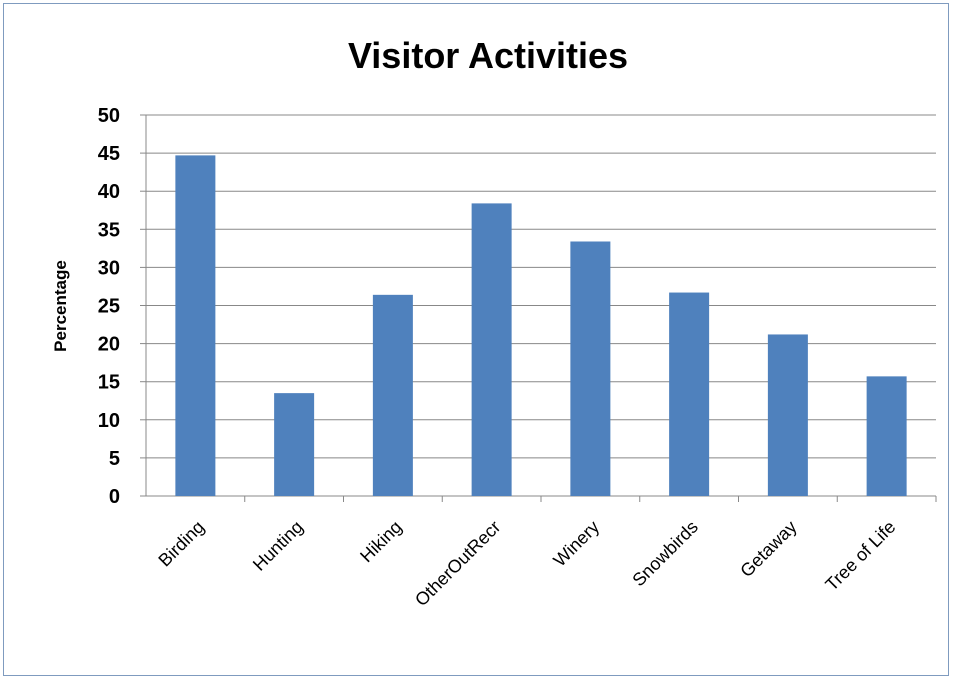 This screenshot has height=681, width=954. I want to click on y-tick-label: 15, so click(109, 383).